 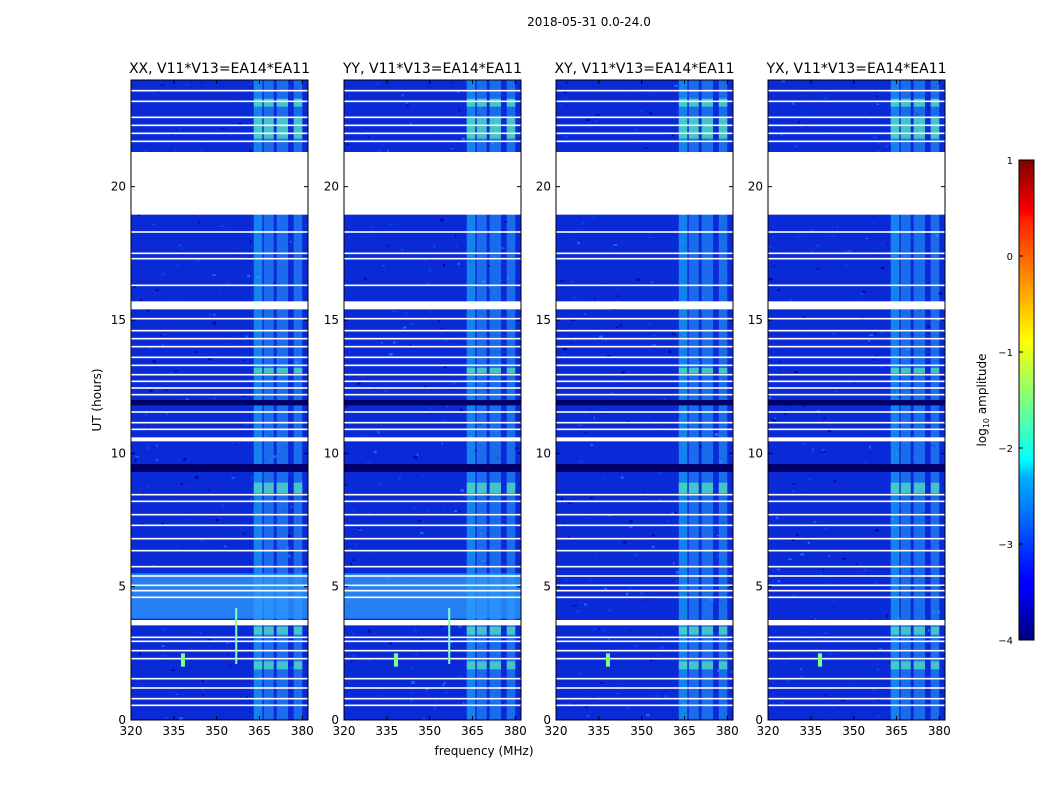 I want to click on x-tick-label: 335, so click(x=173, y=731).